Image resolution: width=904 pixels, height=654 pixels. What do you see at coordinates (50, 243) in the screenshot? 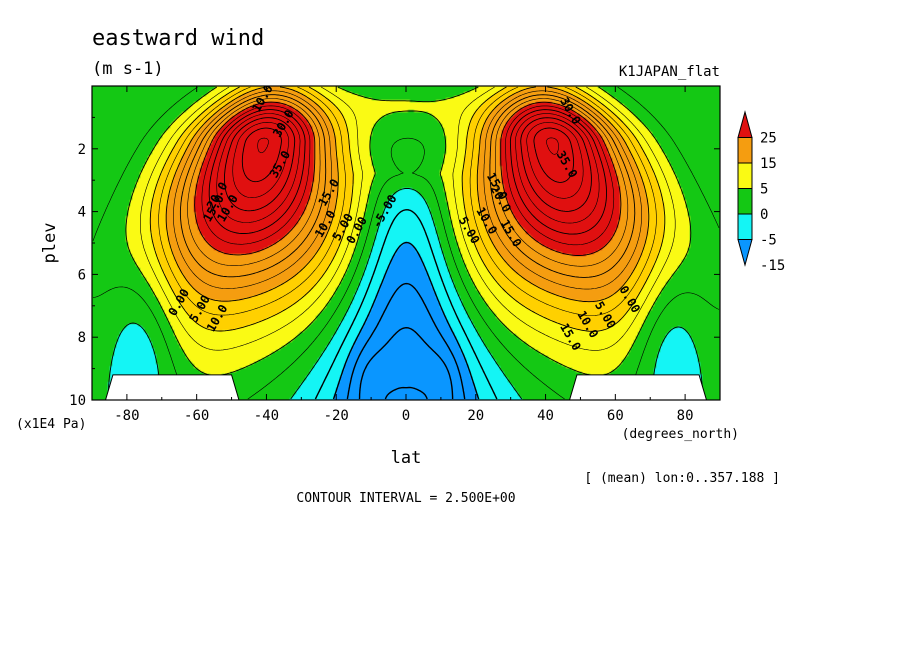
I see `y-axis-label: plev` at bounding box center [50, 243].